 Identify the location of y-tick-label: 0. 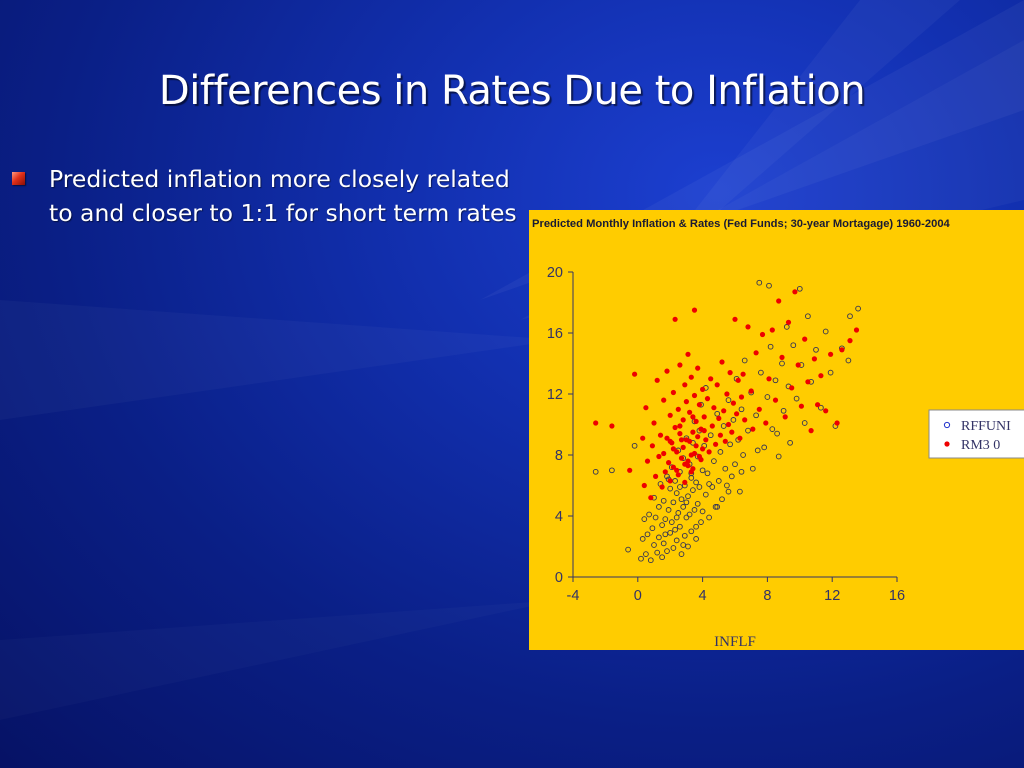
(559, 578).